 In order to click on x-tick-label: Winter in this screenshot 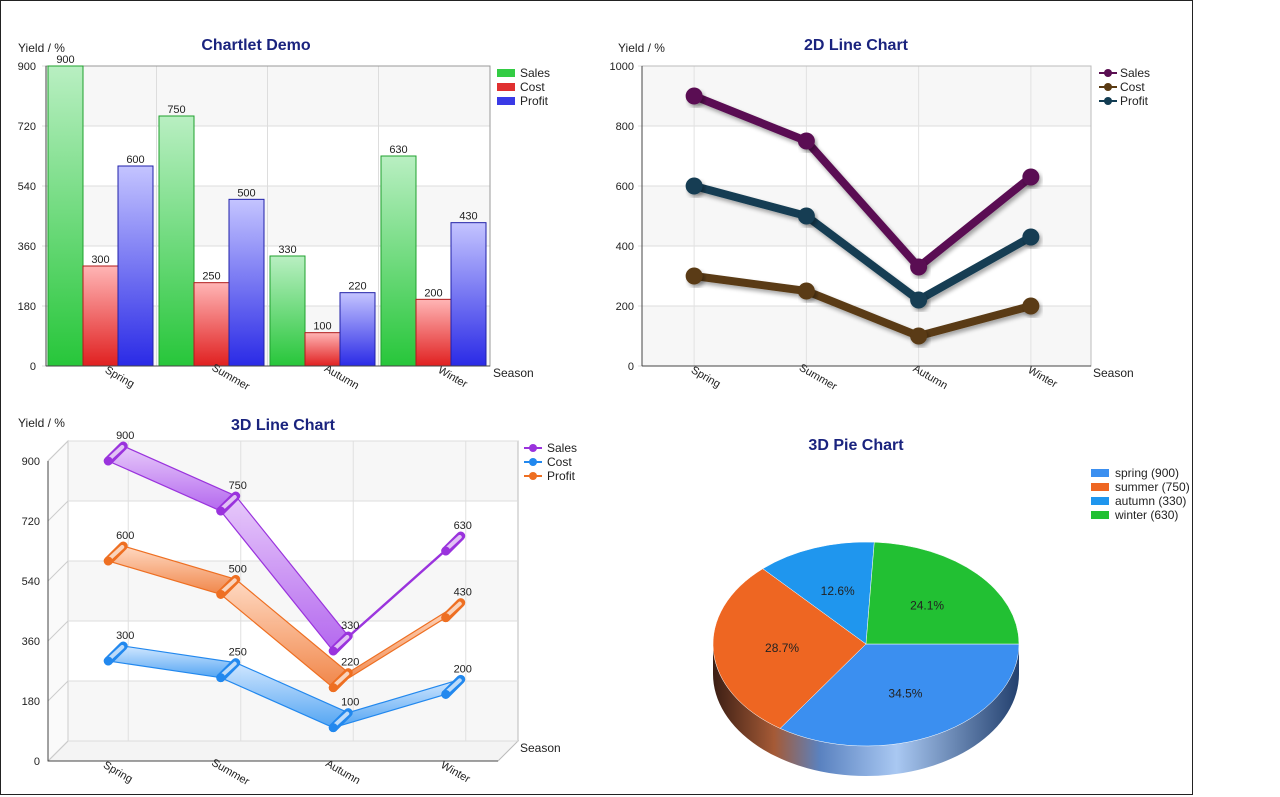, I will do `click(455, 772)`.